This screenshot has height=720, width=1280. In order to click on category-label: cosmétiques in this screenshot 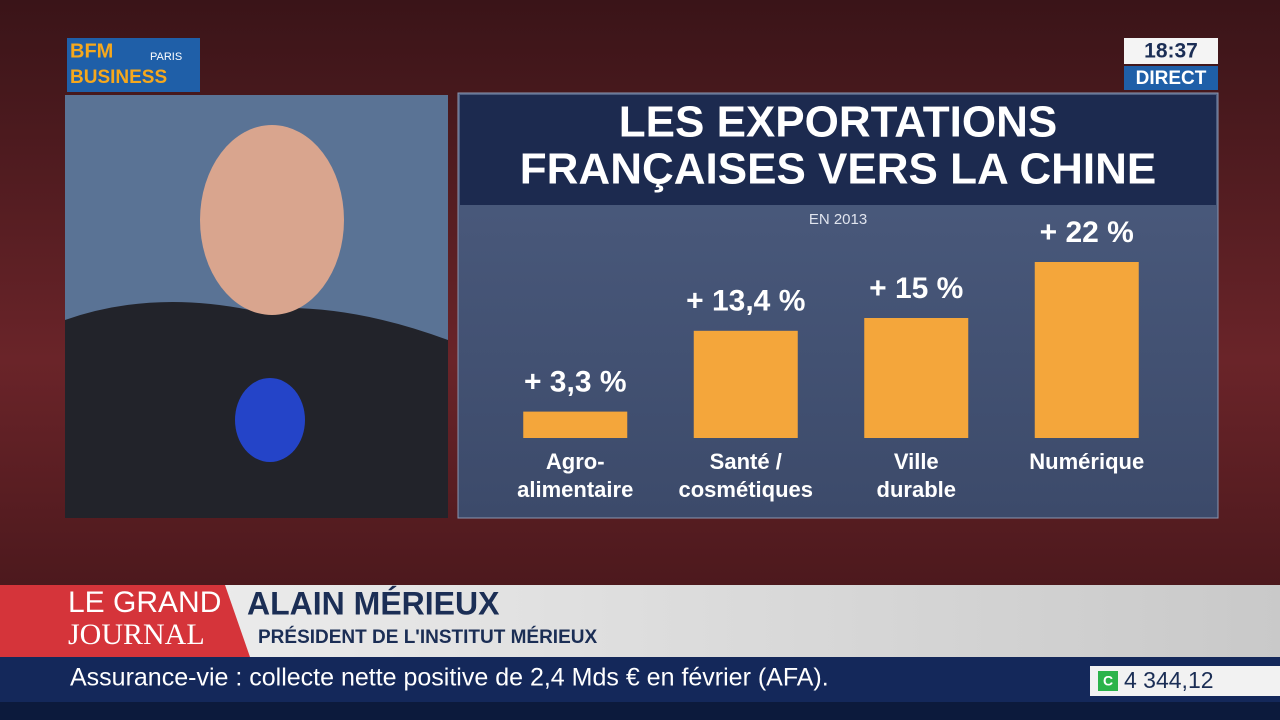, I will do `click(746, 489)`.